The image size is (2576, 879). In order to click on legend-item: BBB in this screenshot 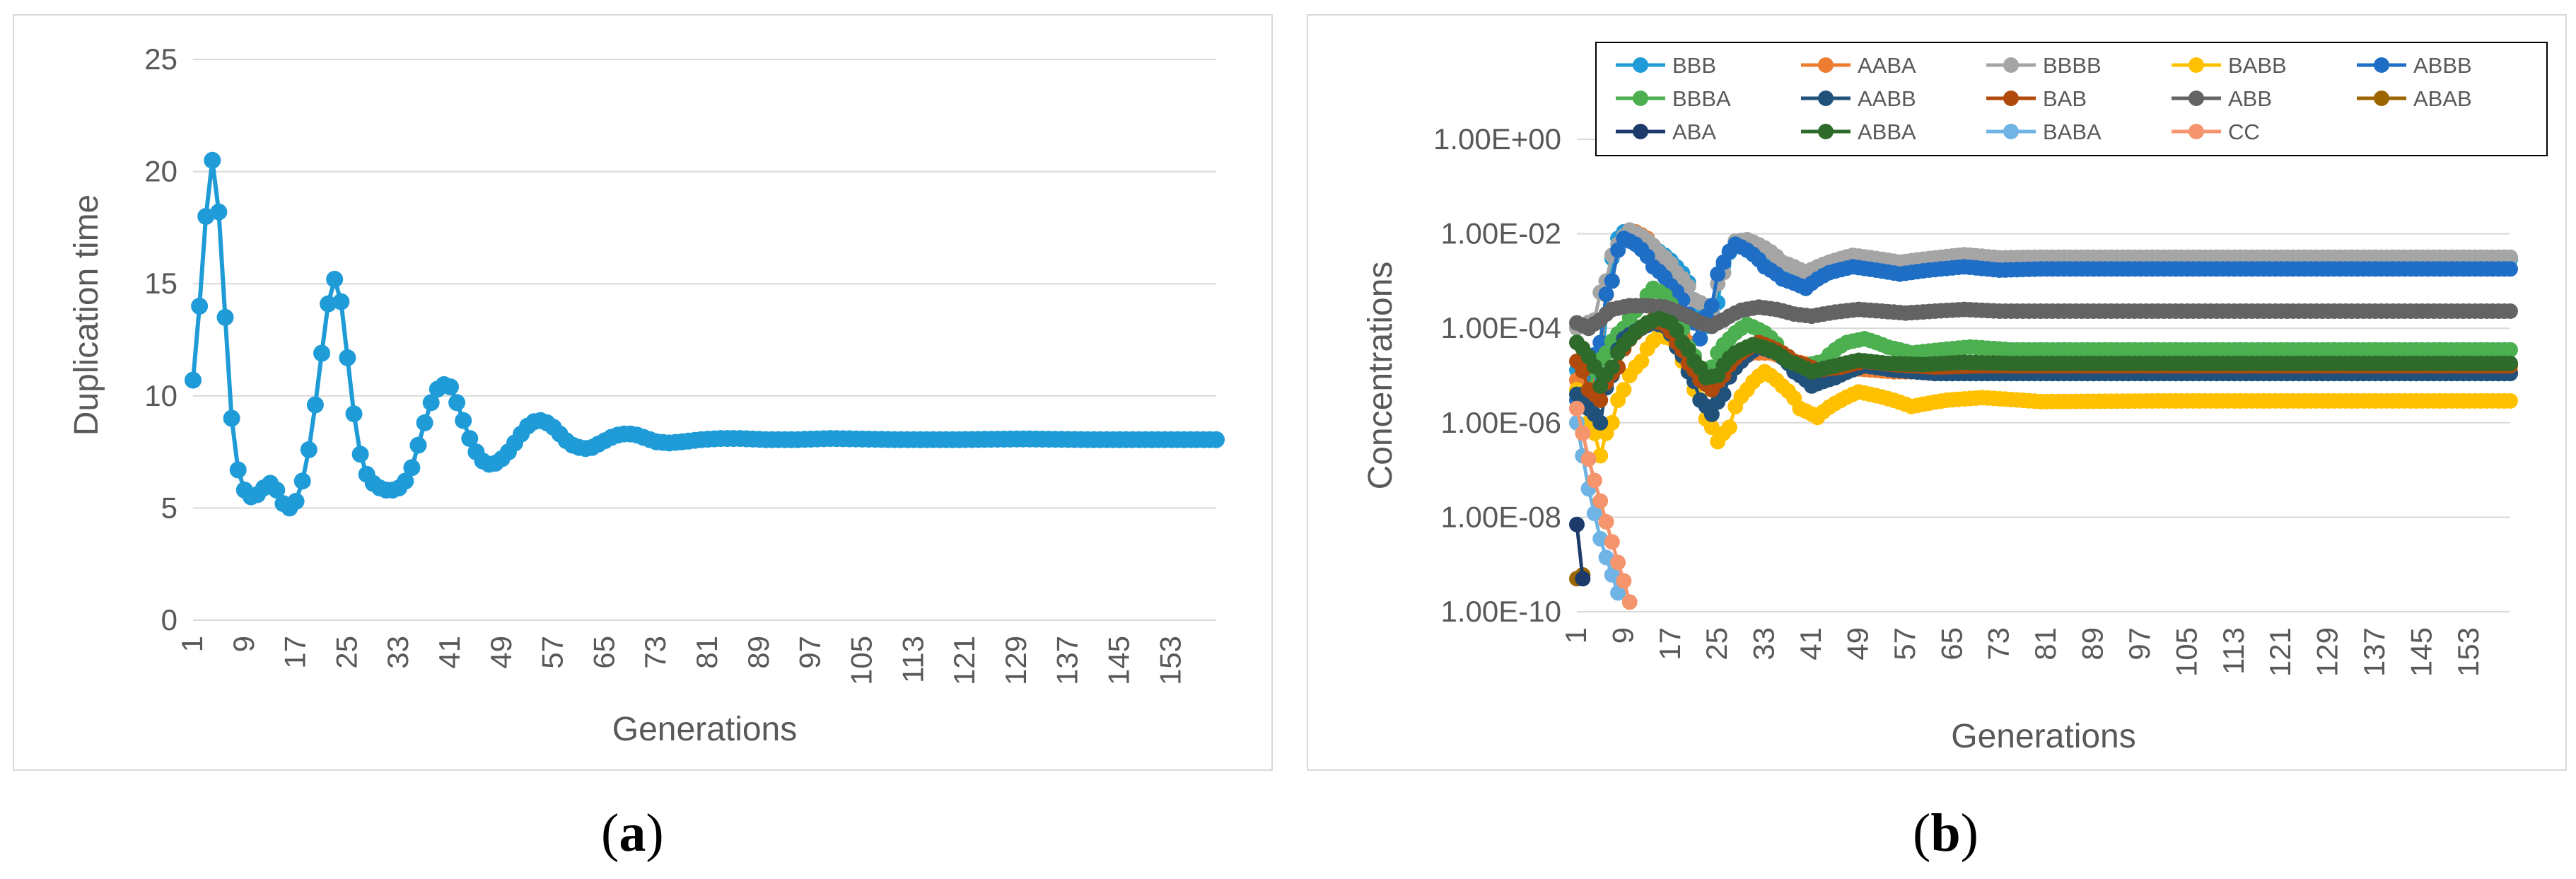, I will do `click(1666, 65)`.